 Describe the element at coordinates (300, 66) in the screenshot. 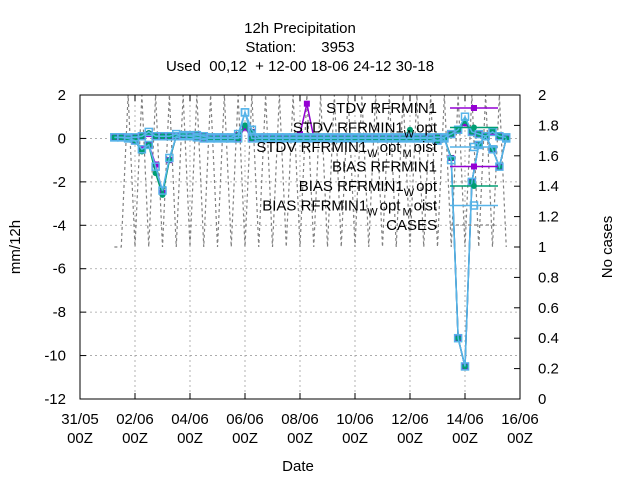

I see `title-line: Used 00,12 + 12-00 18-06 24-12 30-18` at that location.